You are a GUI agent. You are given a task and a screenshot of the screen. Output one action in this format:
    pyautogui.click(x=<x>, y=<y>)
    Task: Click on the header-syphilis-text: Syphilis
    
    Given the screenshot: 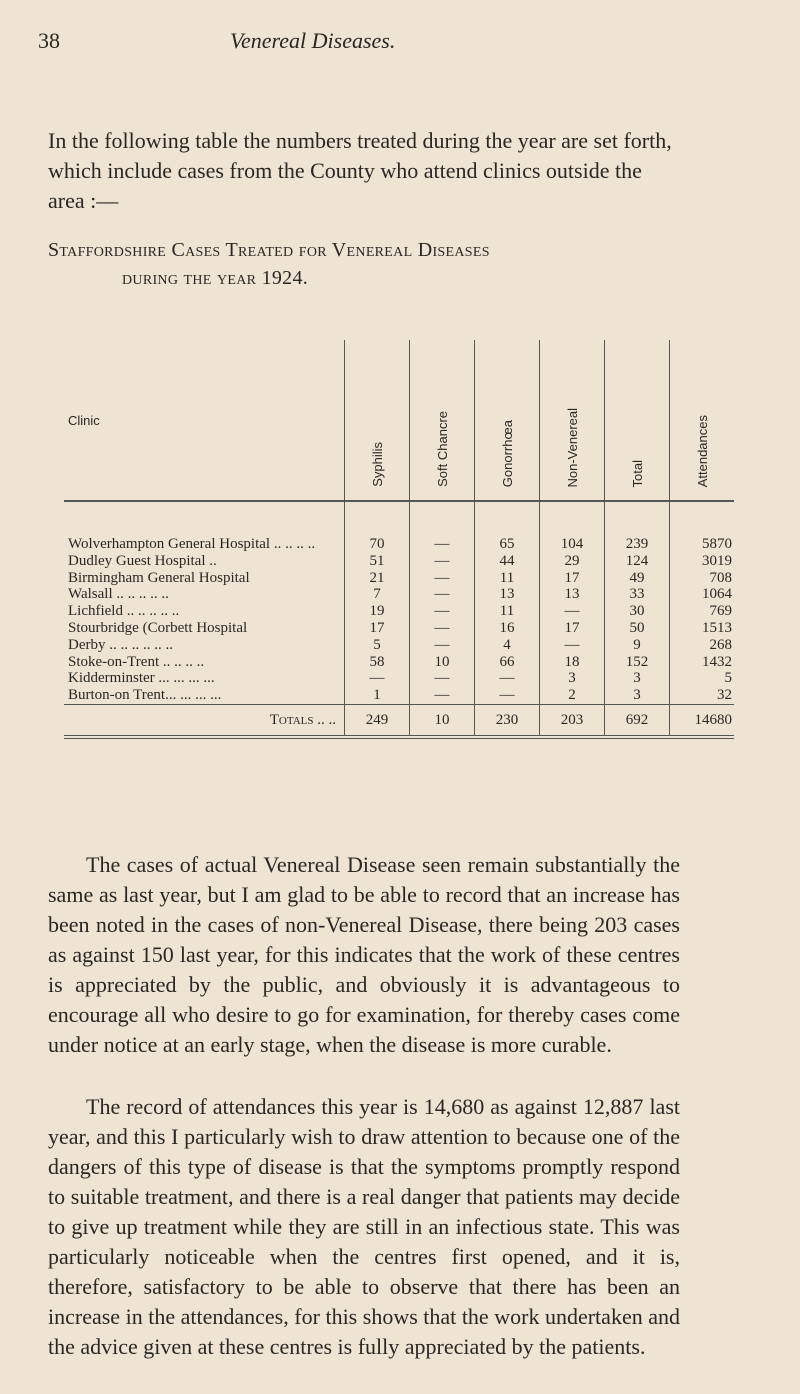 What is the action you would take?
    pyautogui.click(x=377, y=464)
    